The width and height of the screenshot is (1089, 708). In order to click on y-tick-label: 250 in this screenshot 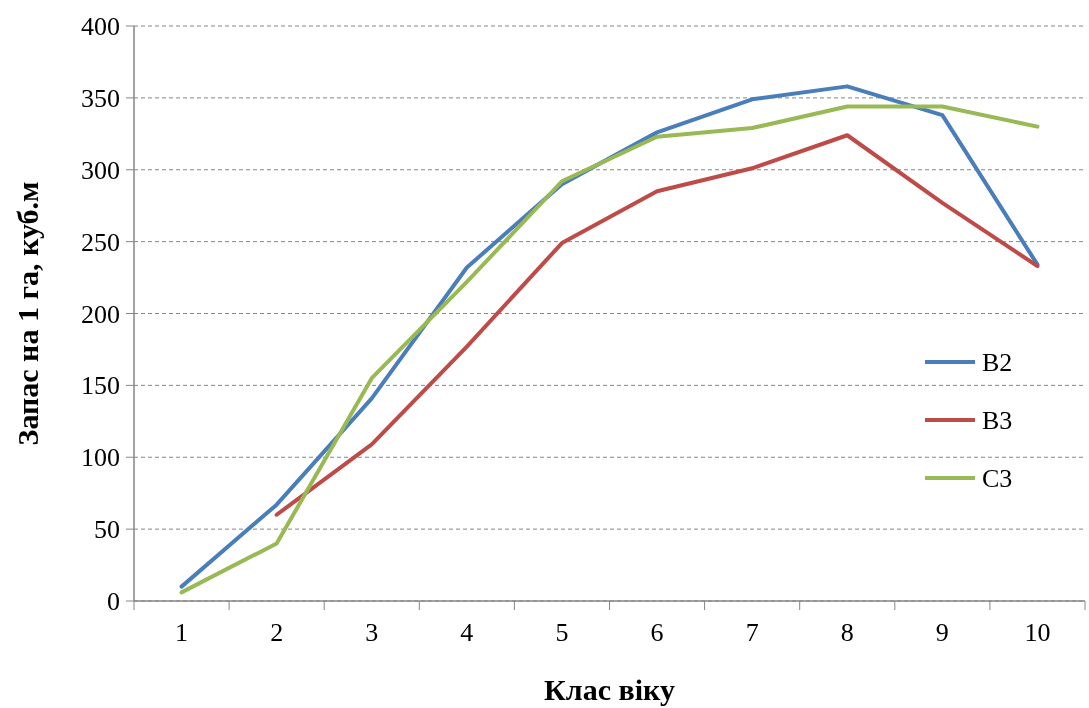, I will do `click(100, 242)`.